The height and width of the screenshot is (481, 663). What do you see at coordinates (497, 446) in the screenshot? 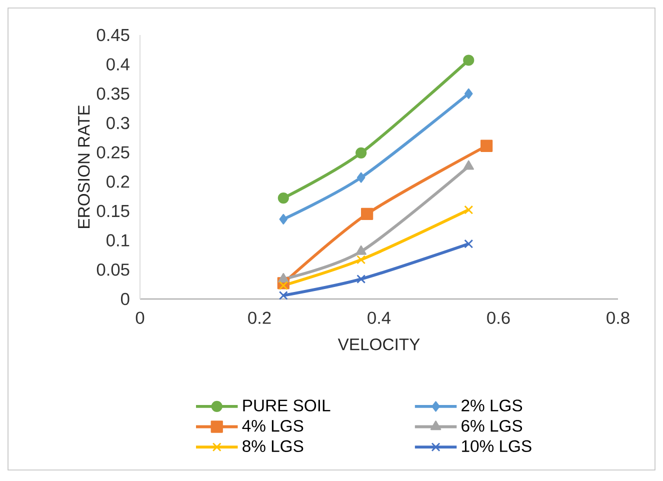
I see `legend-label: 10% LGS` at bounding box center [497, 446].